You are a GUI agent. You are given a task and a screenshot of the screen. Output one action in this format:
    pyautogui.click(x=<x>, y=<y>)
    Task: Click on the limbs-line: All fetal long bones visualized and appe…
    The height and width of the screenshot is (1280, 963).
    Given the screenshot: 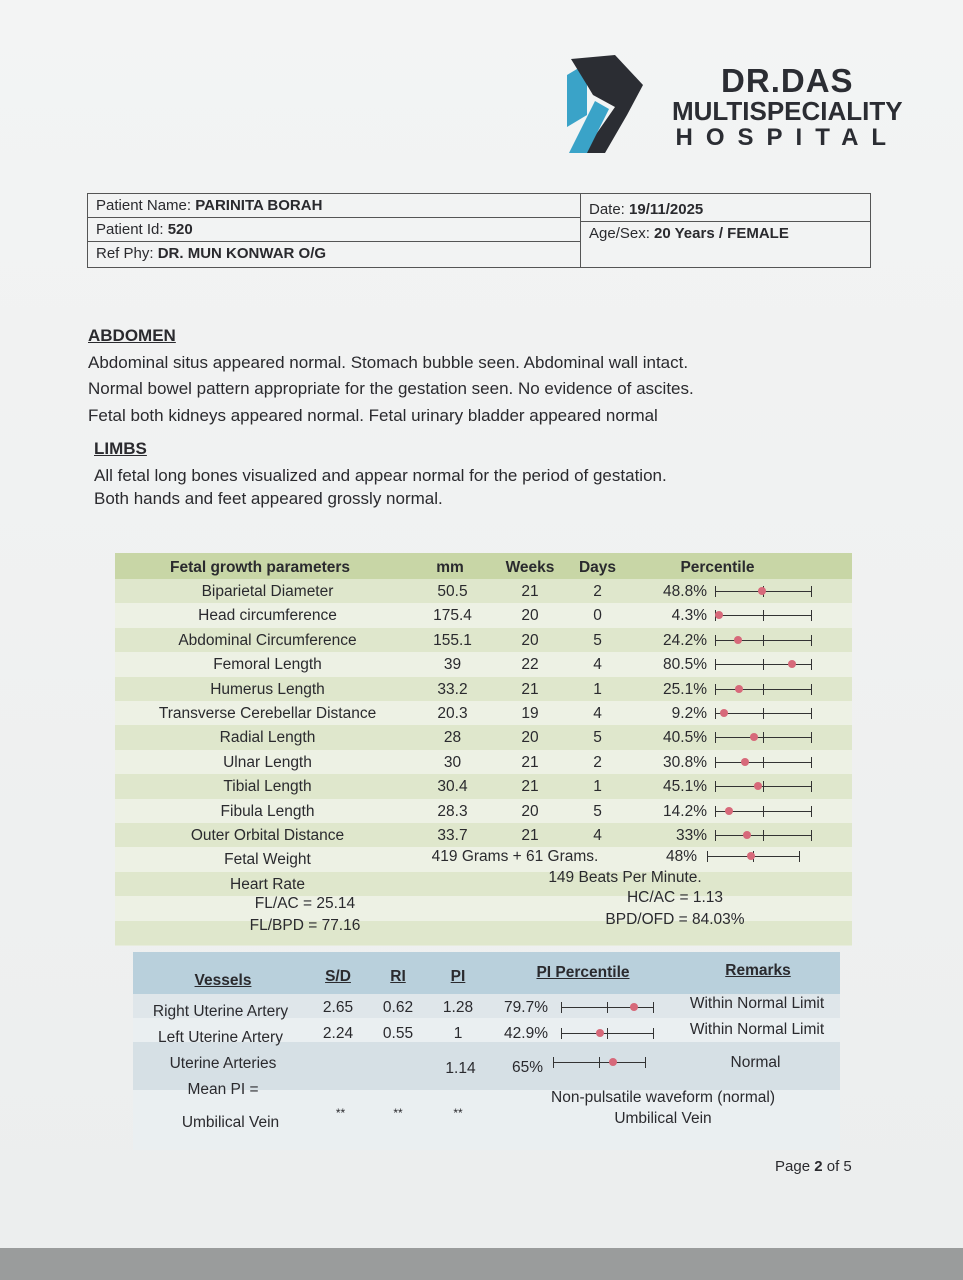 What is the action you would take?
    pyautogui.click(x=380, y=475)
    